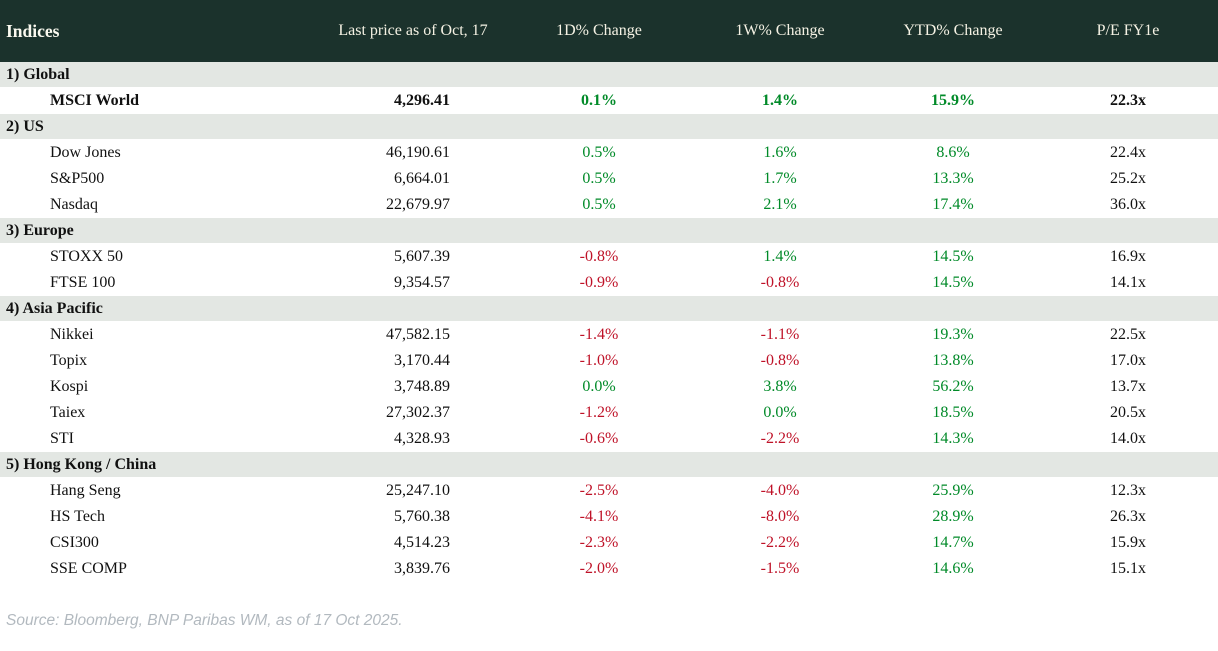 This screenshot has height=651, width=1218. What do you see at coordinates (953, 100) in the screenshot?
I see `ytd-change: 15.9%` at bounding box center [953, 100].